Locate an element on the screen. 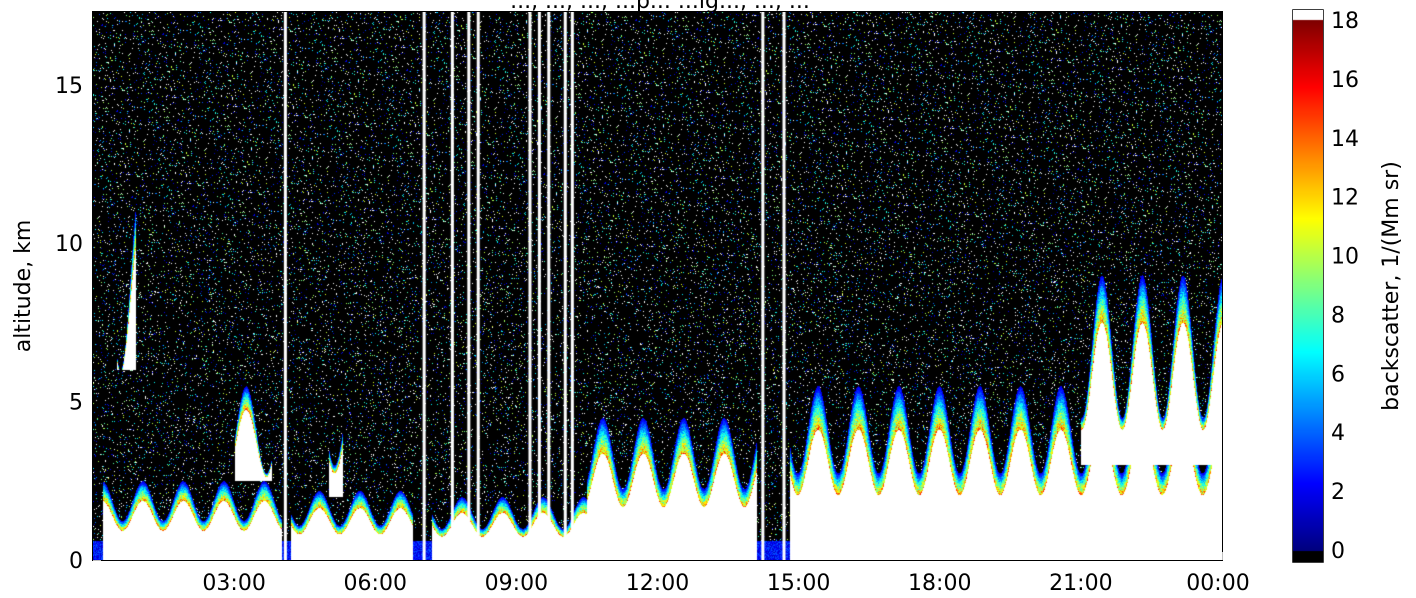  x-tick-label: 03:00 is located at coordinates (233, 583).